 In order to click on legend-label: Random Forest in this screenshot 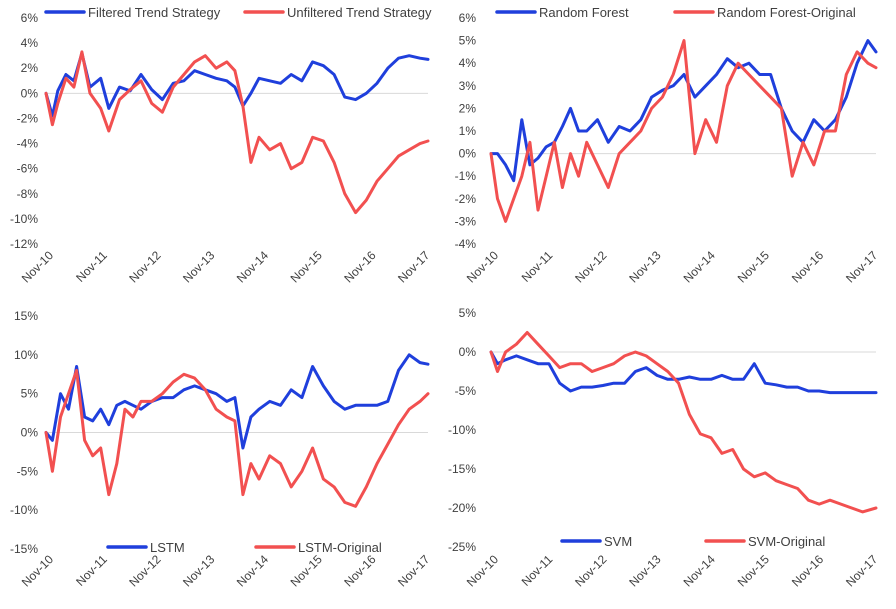, I will do `click(584, 12)`.